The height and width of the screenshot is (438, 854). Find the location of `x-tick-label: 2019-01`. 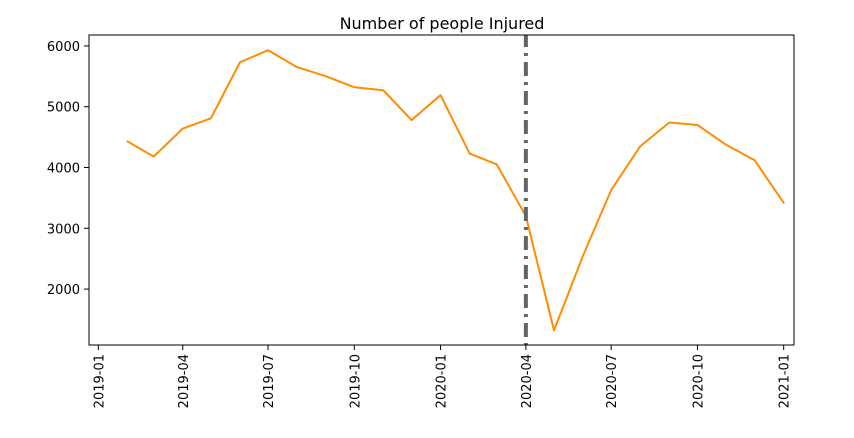

x-tick-label: 2019-01 is located at coordinates (99, 381).